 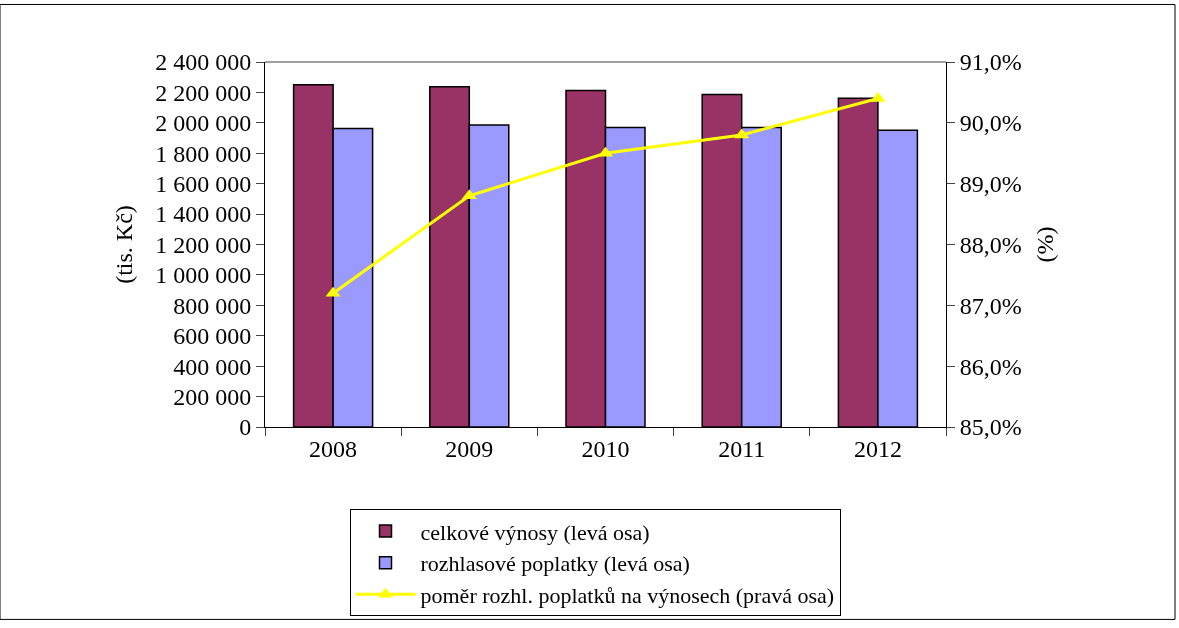 I want to click on x-tick-label: 2009, so click(x=469, y=448).